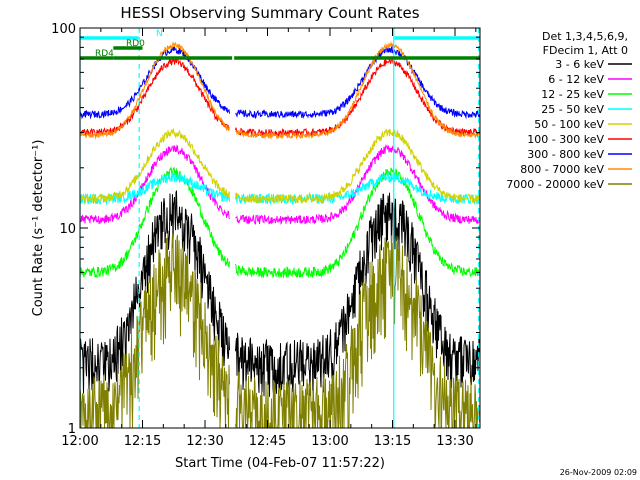 The image size is (640, 480). I want to click on x-tick-label: 12:00, so click(79, 441).